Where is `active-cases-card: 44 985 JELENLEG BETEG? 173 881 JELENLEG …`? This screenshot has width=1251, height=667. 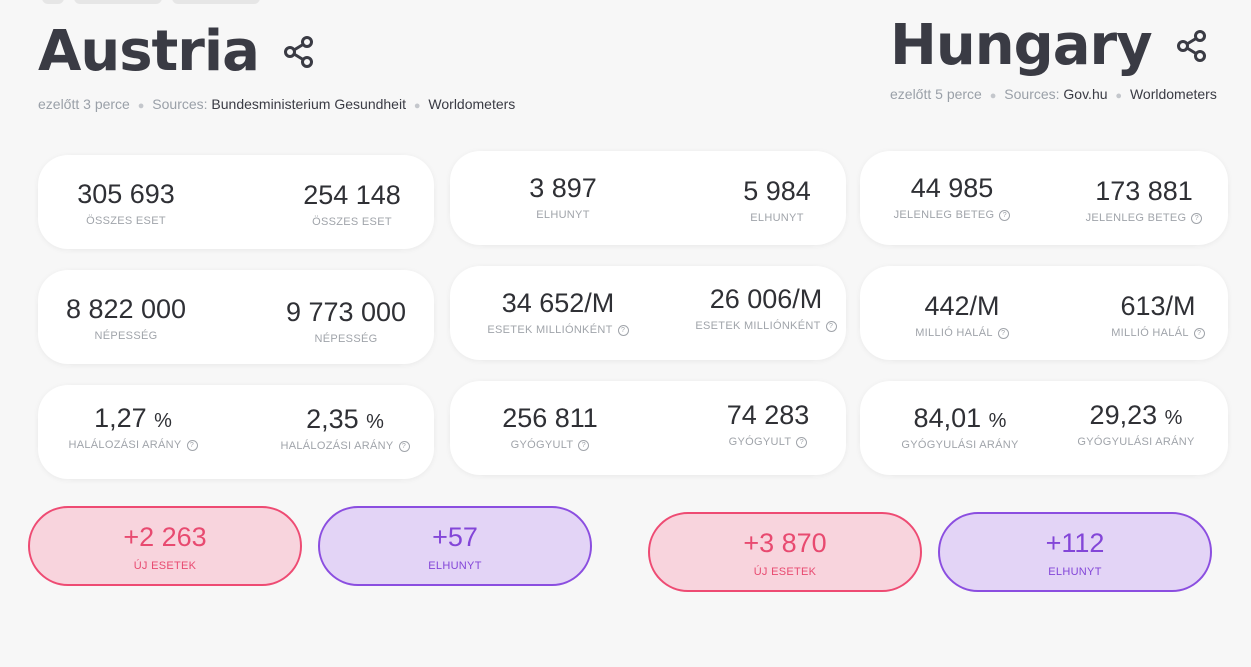
active-cases-card: 44 985 JELENLEG BETEG? 173 881 JELENLEG … is located at coordinates (1044, 198).